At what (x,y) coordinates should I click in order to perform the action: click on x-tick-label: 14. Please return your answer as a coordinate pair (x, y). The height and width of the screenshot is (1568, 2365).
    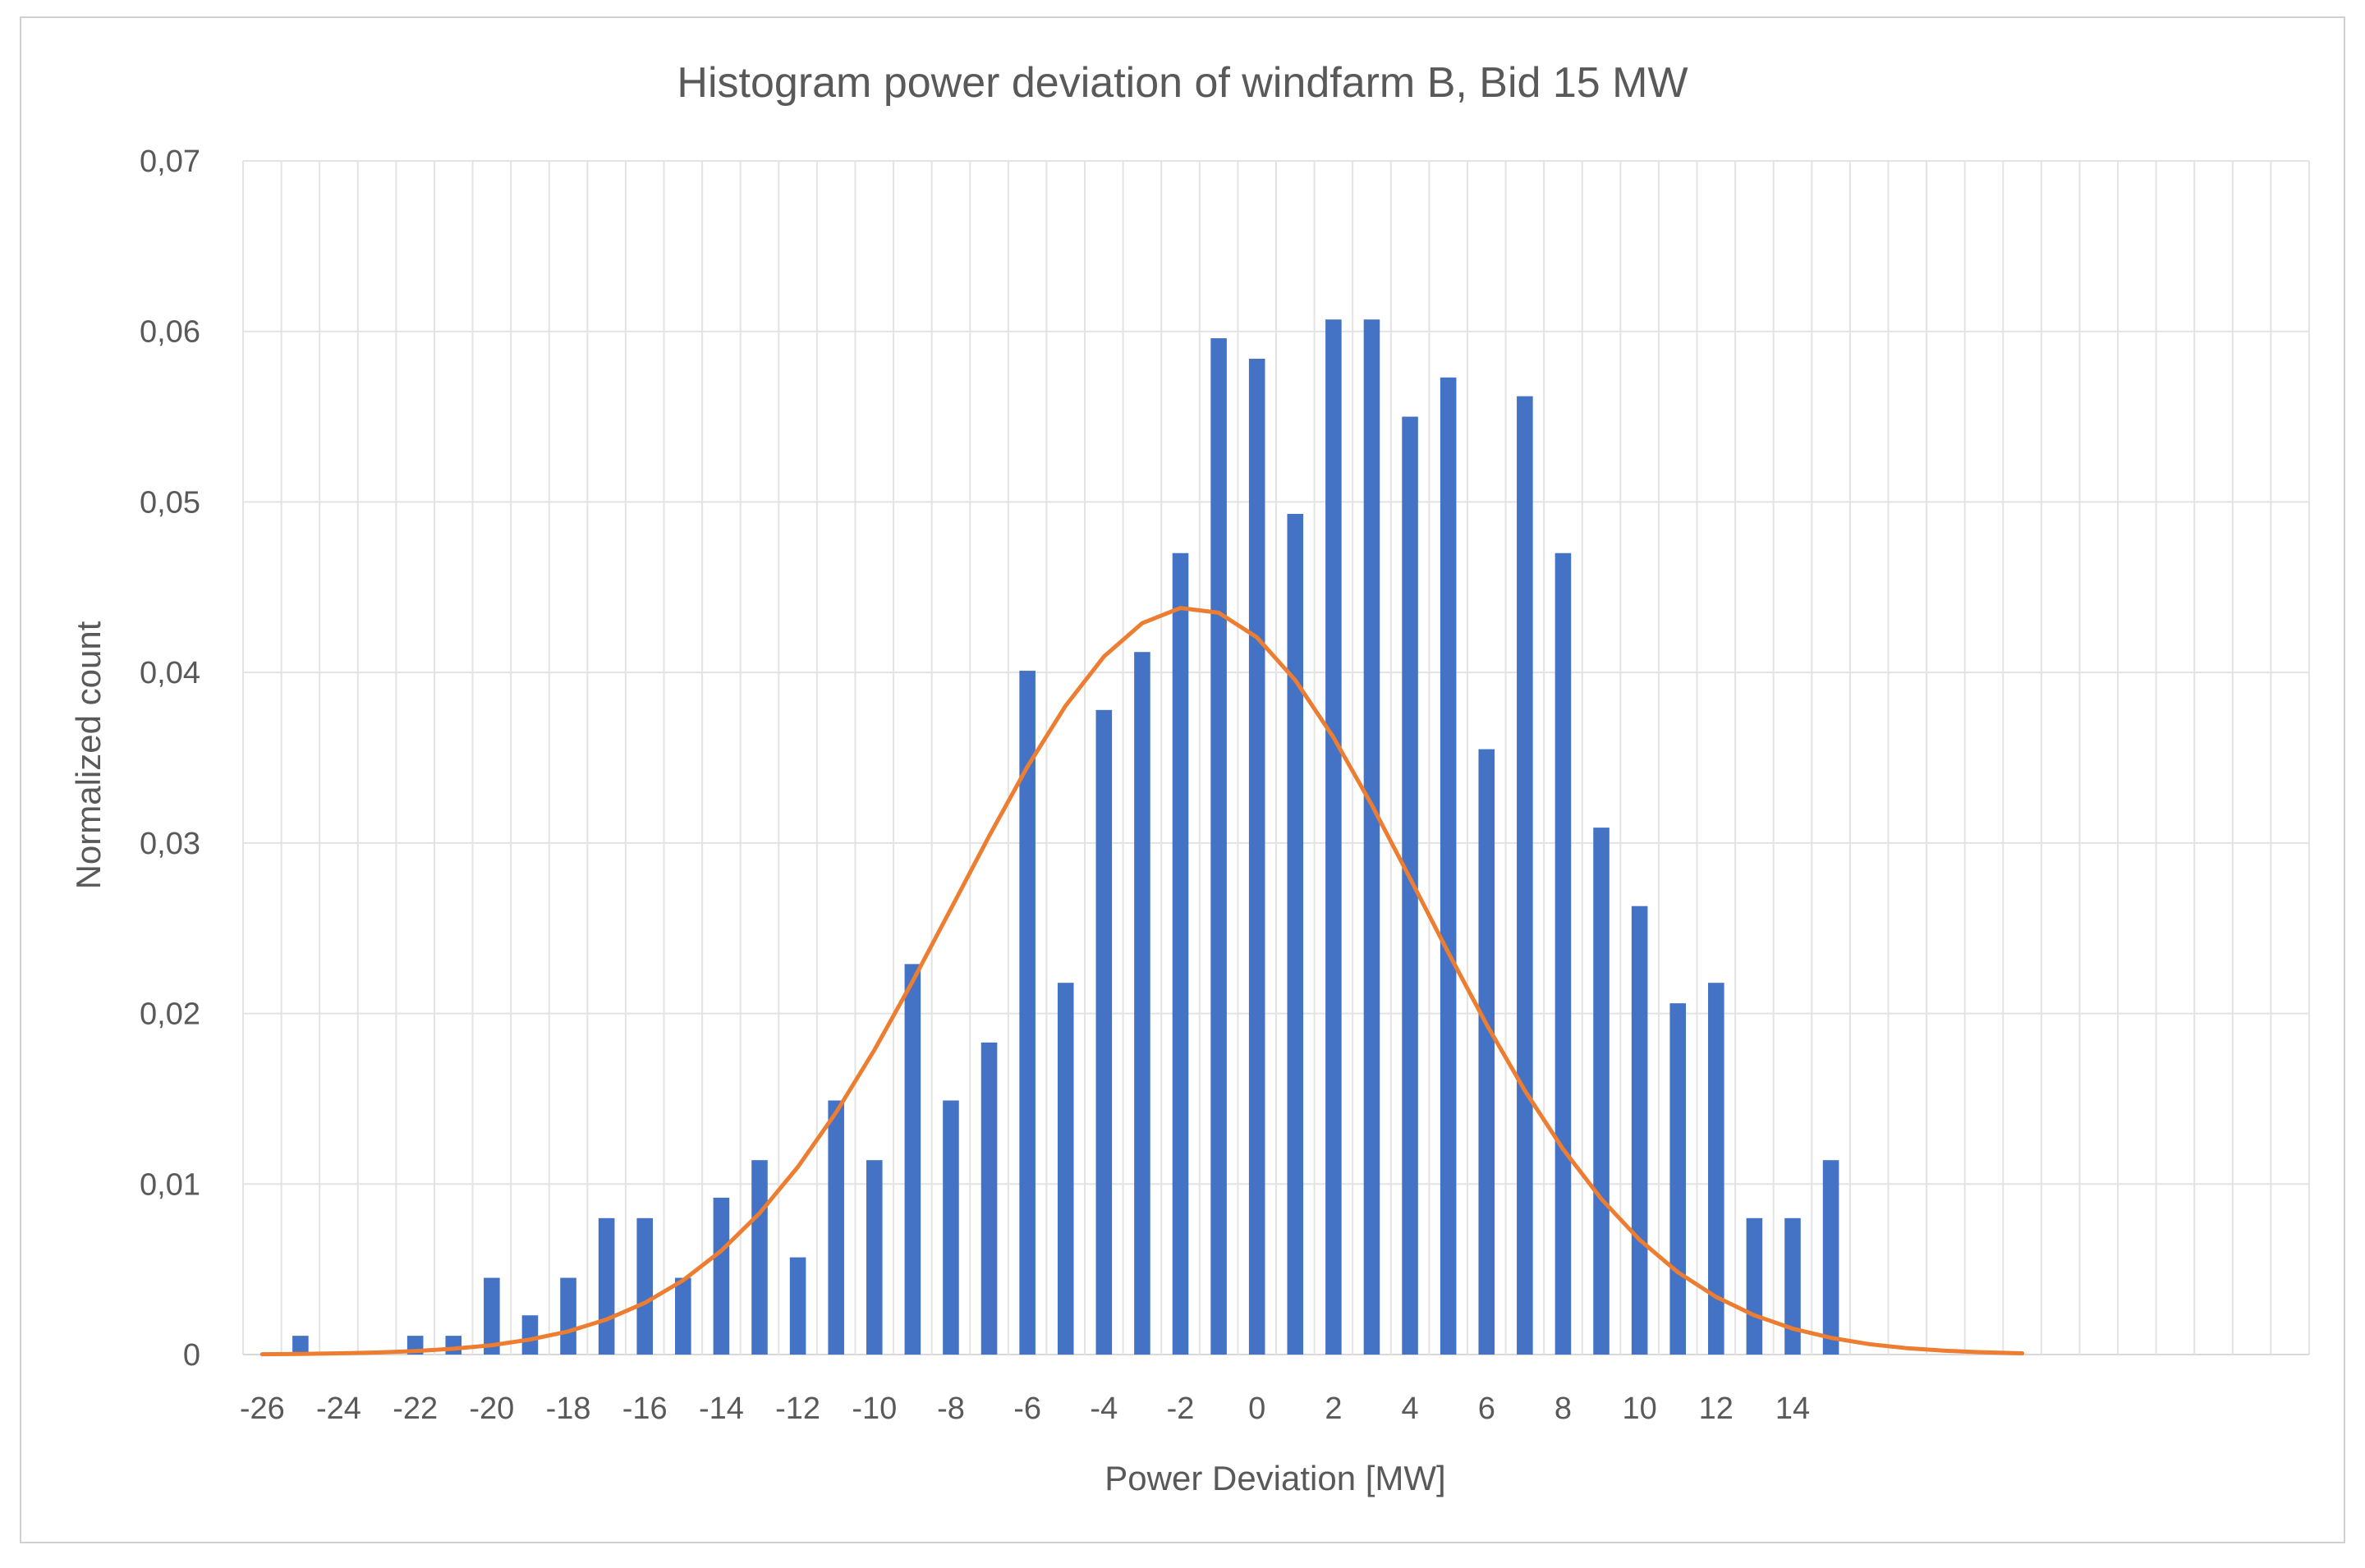
    Looking at the image, I should click on (1793, 1408).